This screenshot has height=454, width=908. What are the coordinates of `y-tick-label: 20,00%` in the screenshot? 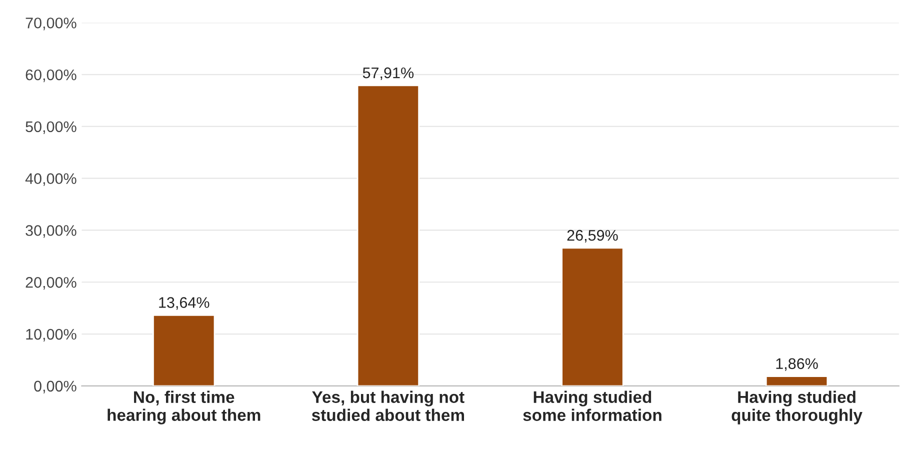 It's located at (51, 283).